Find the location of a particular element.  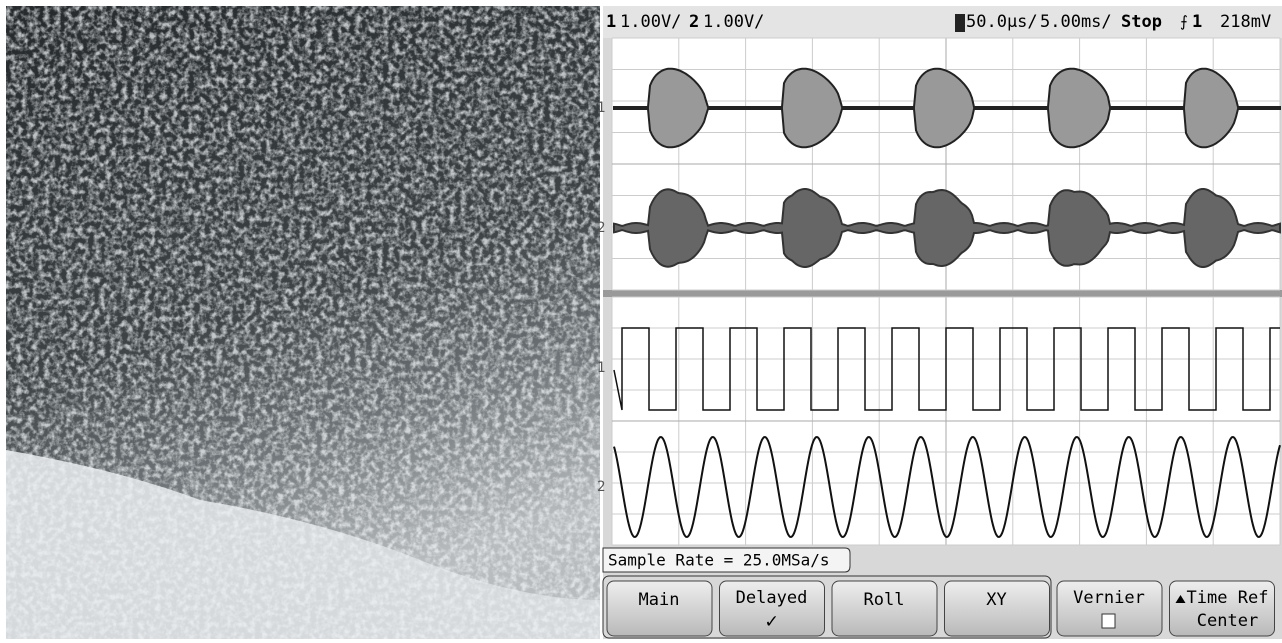

sample-rate: Sample Rate = 25.0MSa/s is located at coordinates (719, 560).